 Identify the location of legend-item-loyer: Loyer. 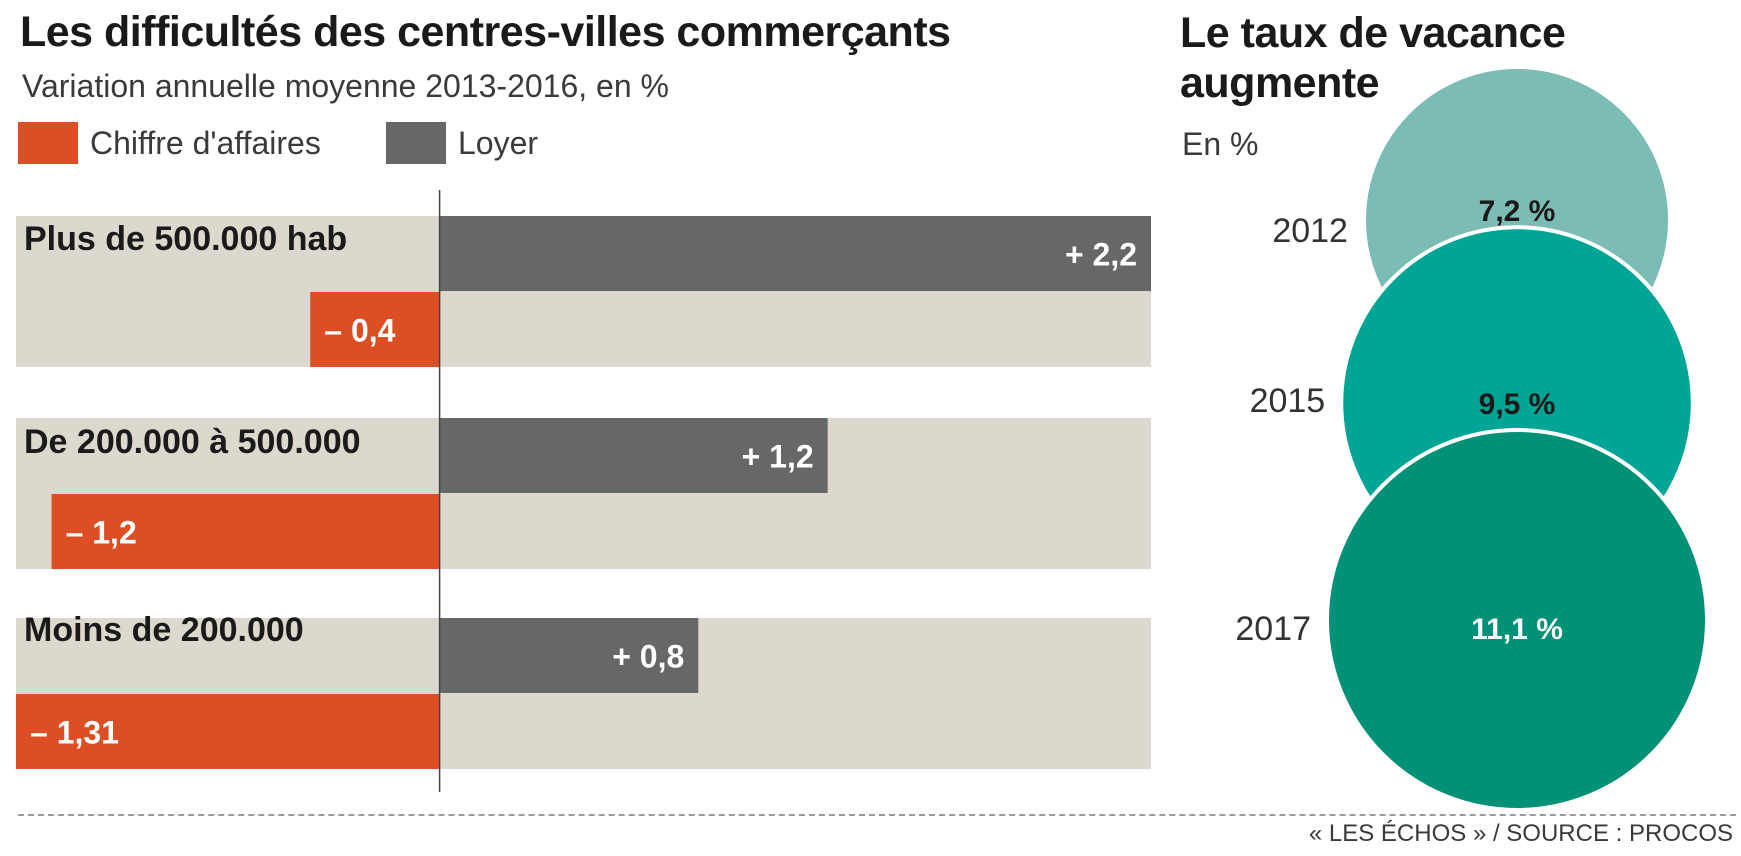
(462, 143).